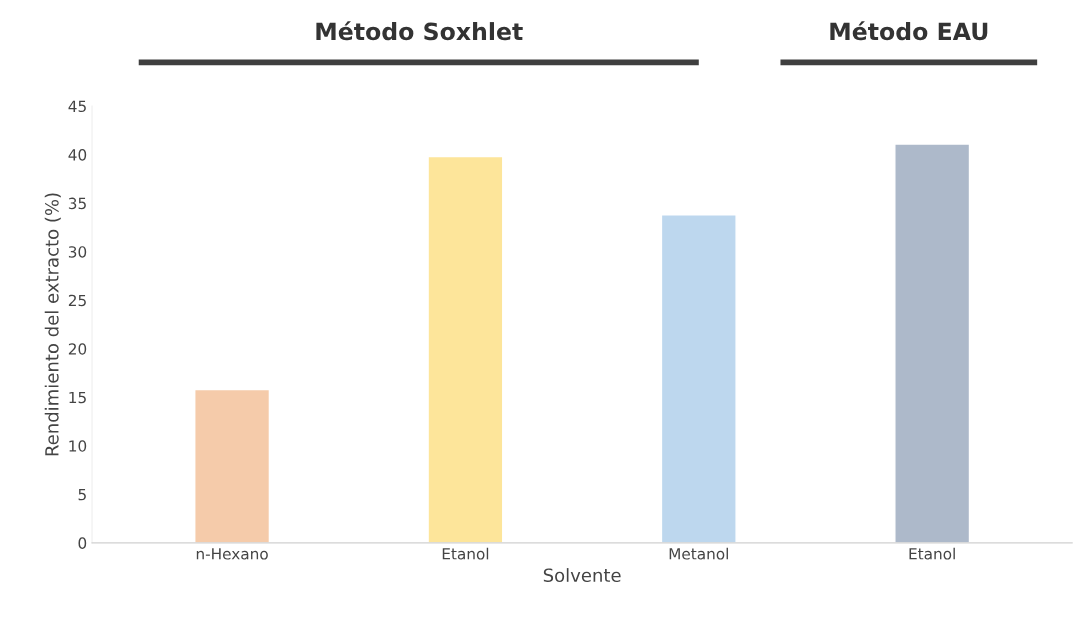 The width and height of the screenshot is (1083, 624). I want to click on x-tick-label: n-Hexano, so click(232, 554).